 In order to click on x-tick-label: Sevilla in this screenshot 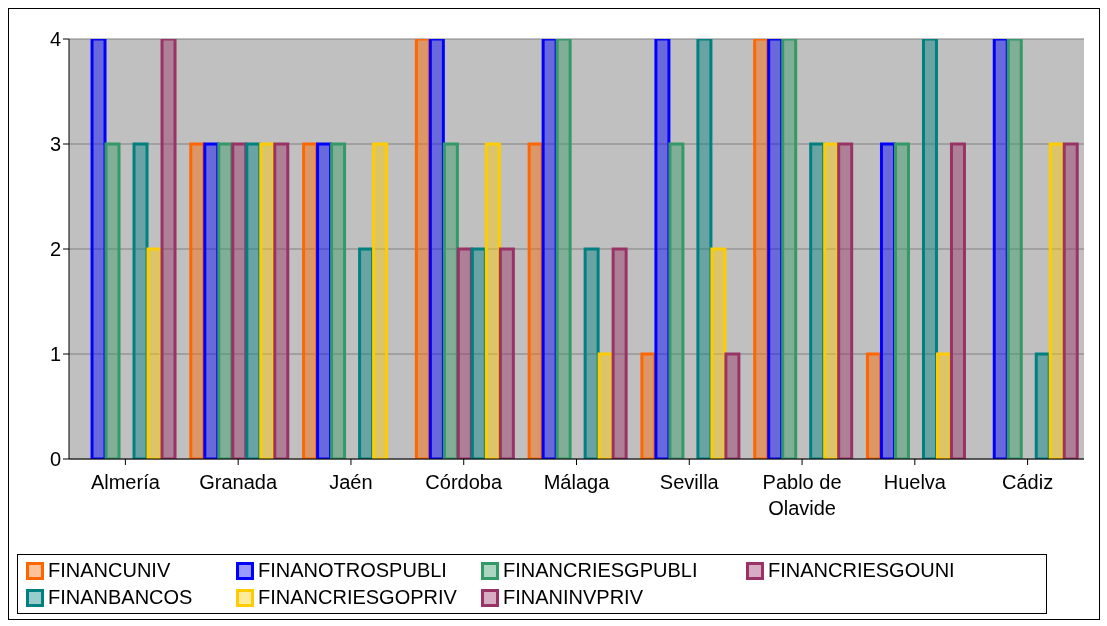, I will do `click(689, 482)`.